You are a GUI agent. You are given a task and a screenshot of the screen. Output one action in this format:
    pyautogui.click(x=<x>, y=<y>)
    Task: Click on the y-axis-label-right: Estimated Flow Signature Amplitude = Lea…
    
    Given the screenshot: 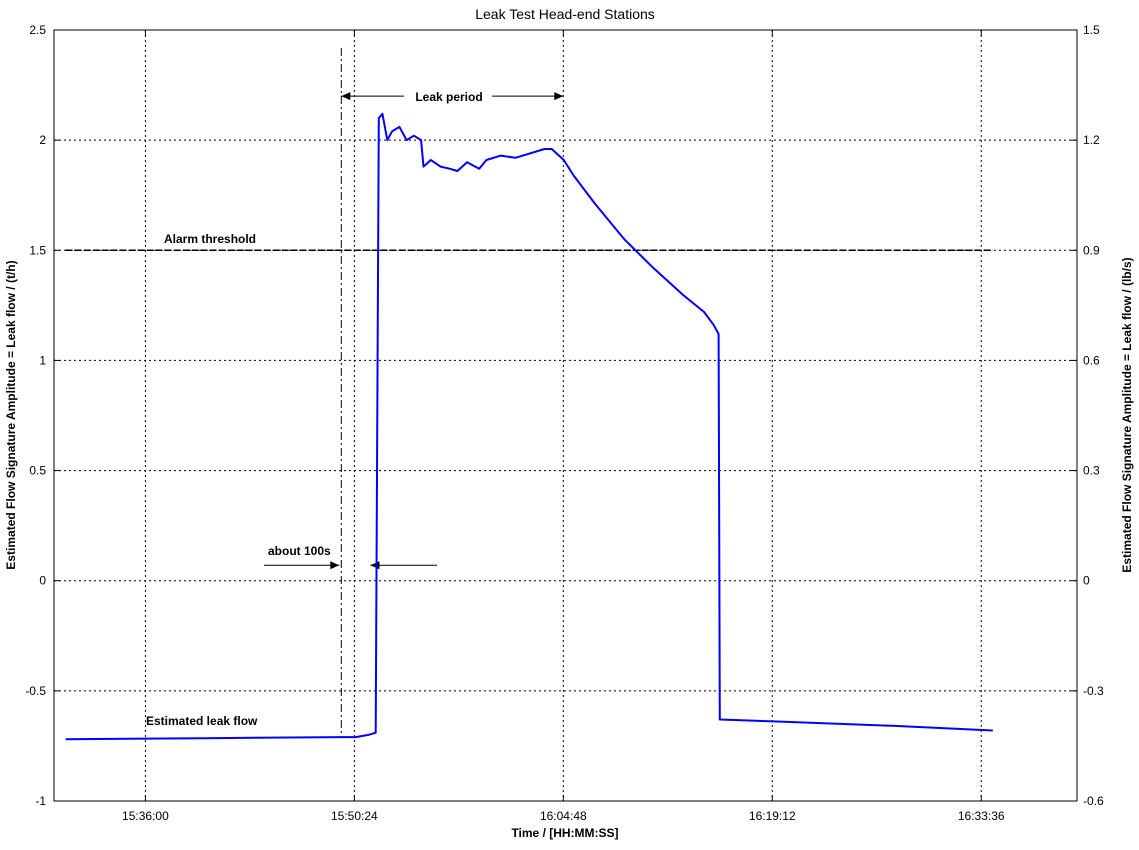 What is the action you would take?
    pyautogui.click(x=1127, y=414)
    